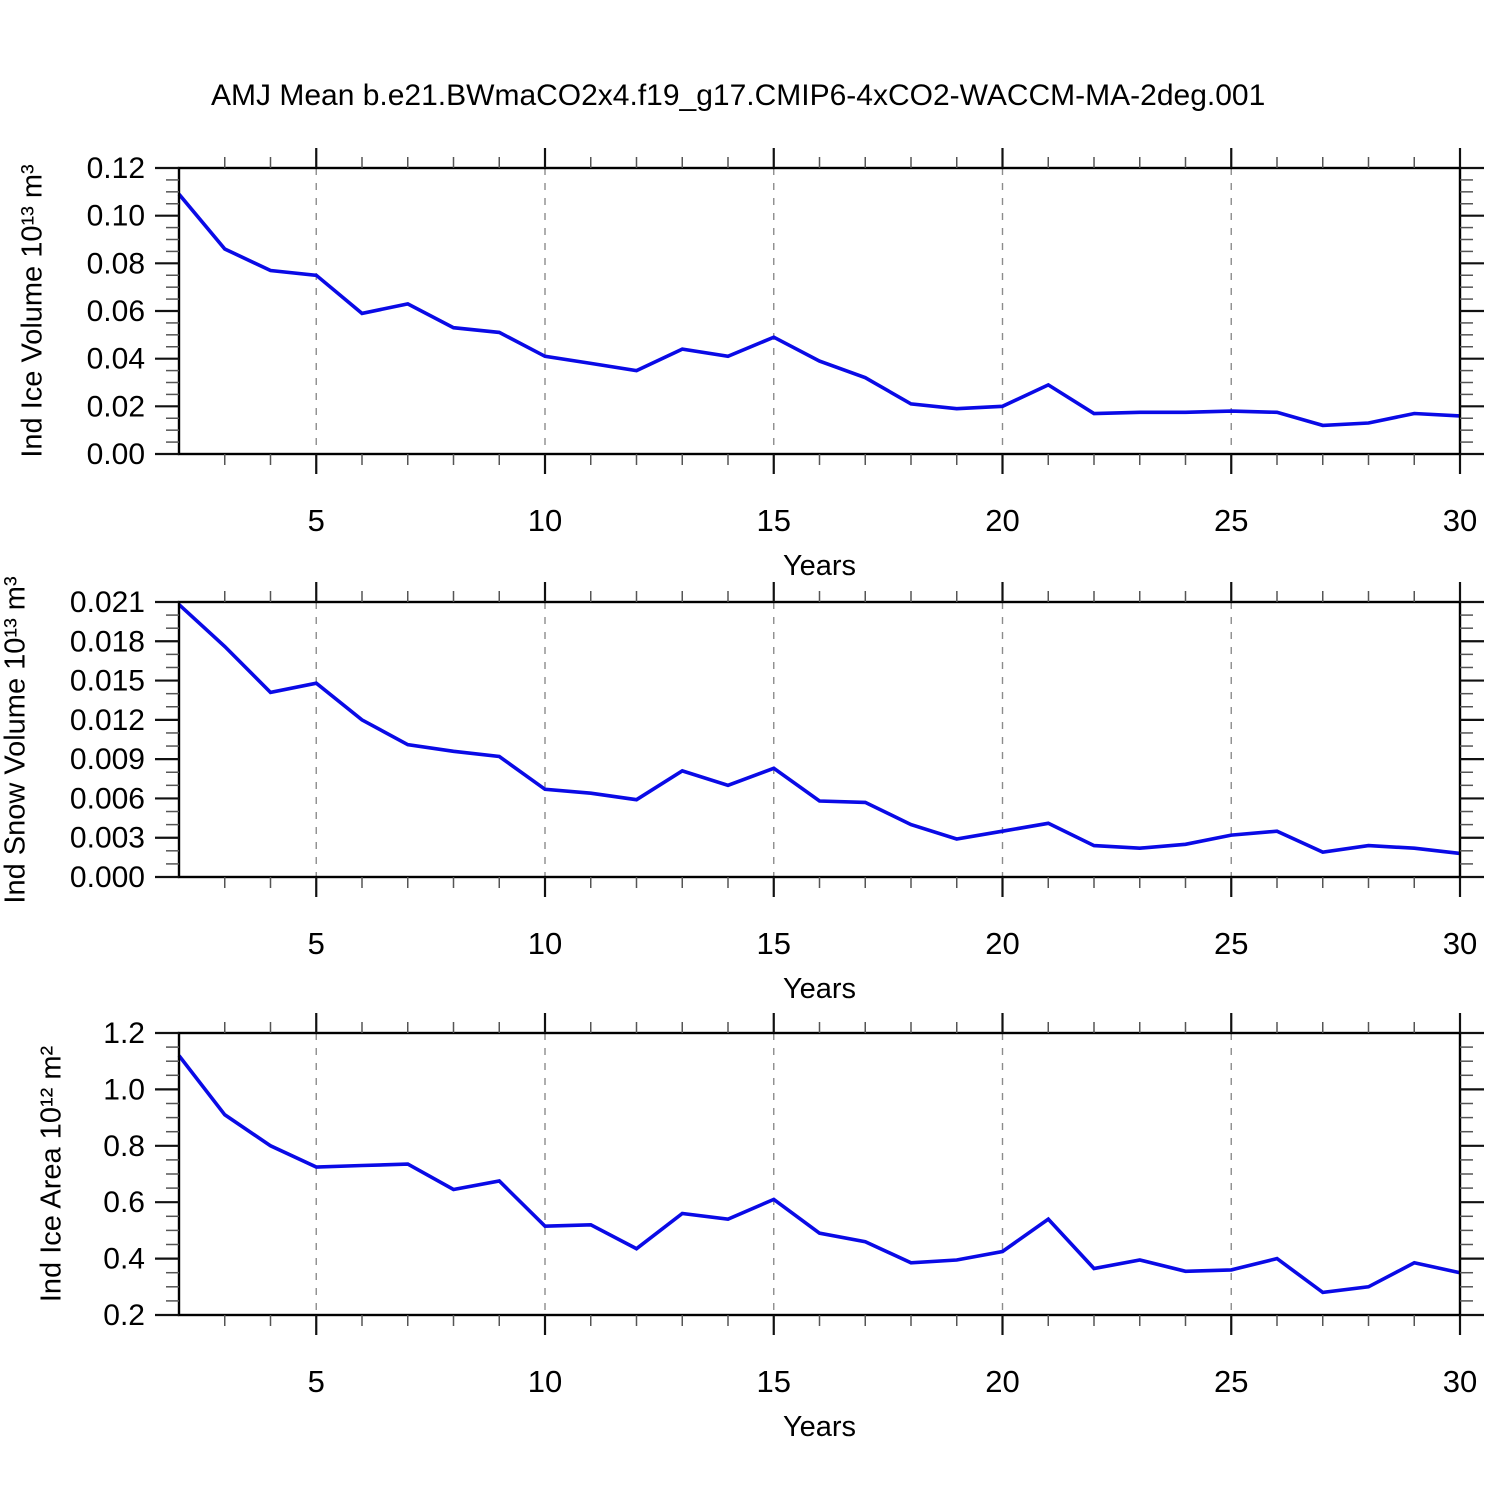 This screenshot has height=1500, width=1500. Describe the element at coordinates (107, 838) in the screenshot. I see `y-tick-label: 0.003` at that location.